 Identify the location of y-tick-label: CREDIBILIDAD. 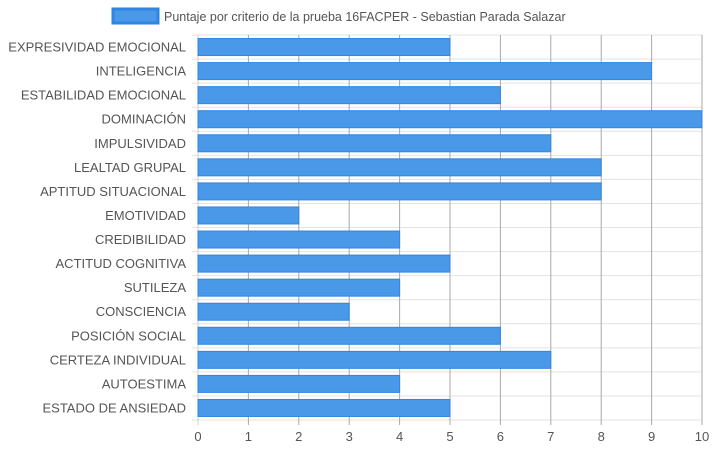
(140, 239).